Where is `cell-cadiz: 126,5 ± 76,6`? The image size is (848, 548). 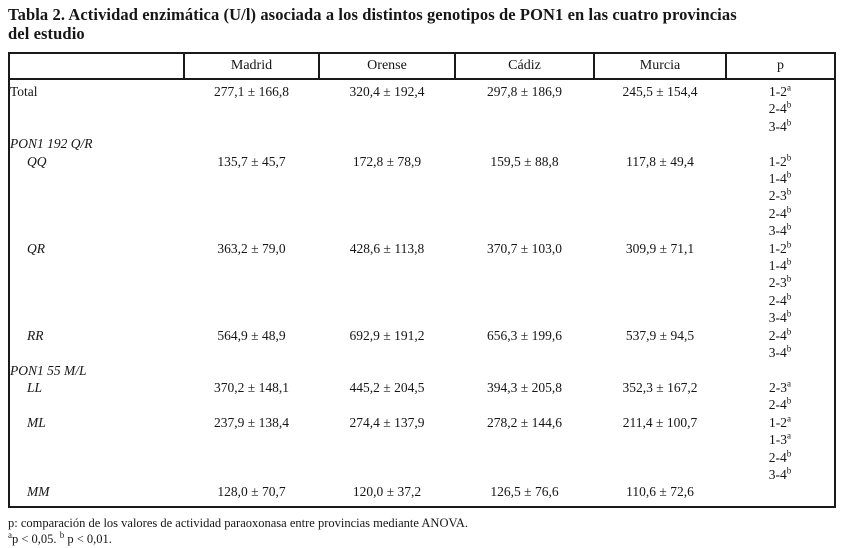 cell-cadiz: 126,5 ± 76,6 is located at coordinates (524, 492).